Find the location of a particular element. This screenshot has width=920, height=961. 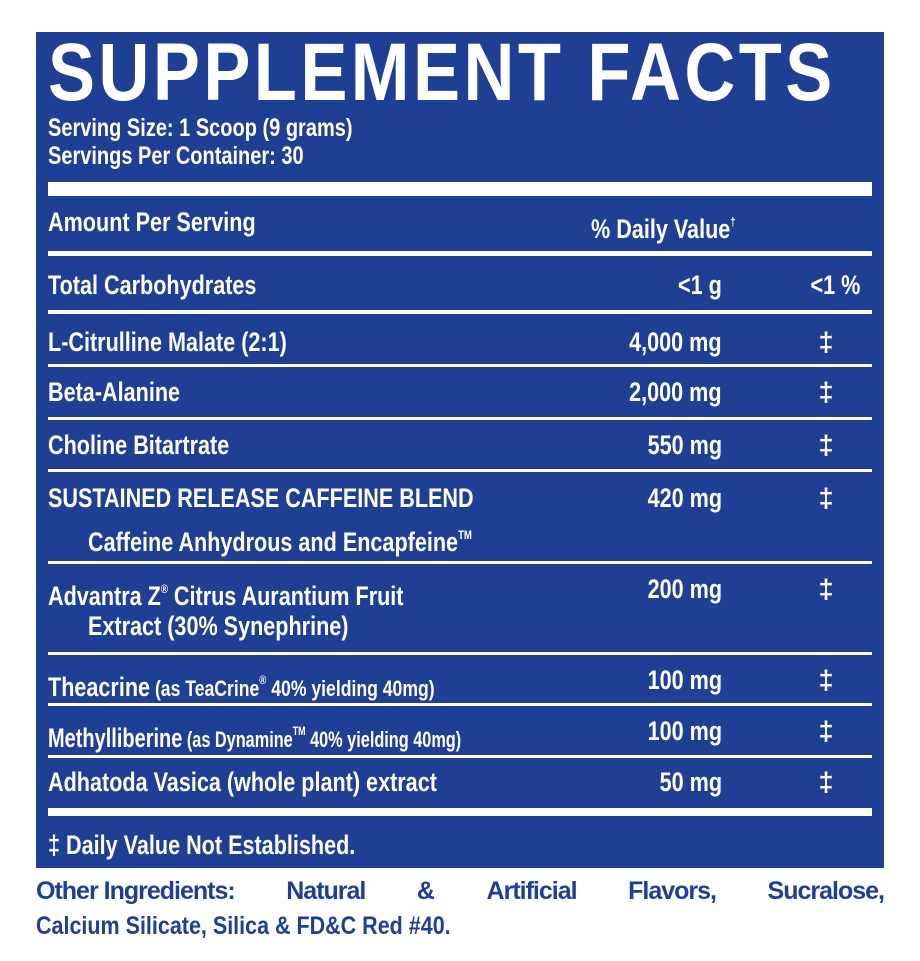

panel-title: SUPPLEMENT FACTS is located at coordinates (442, 72).